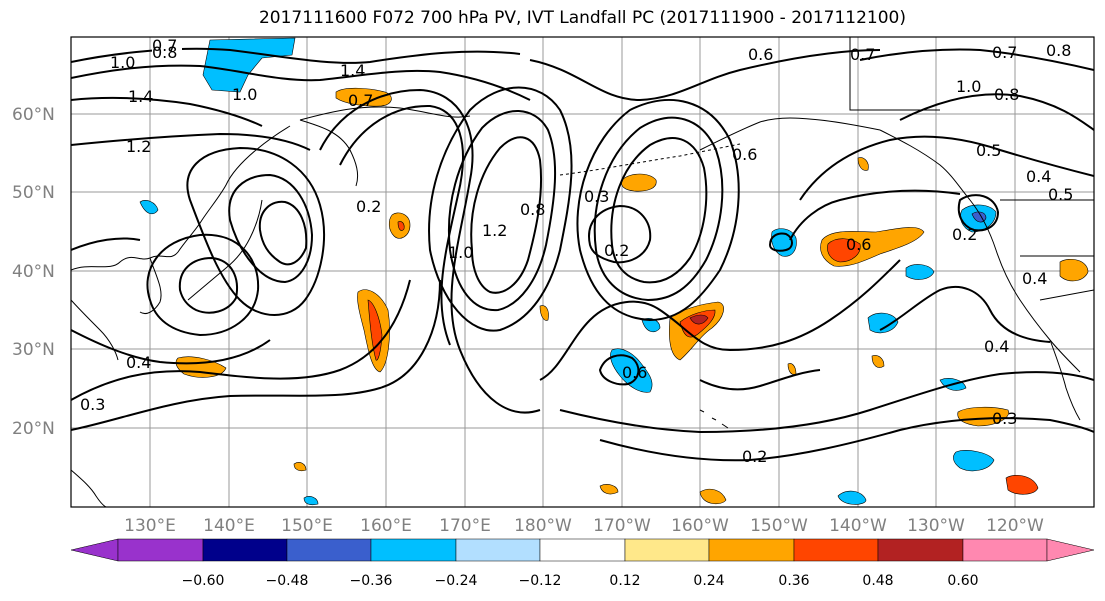  Describe the element at coordinates (784, 242) in the screenshot. I see `shade-blue-150w` at that location.